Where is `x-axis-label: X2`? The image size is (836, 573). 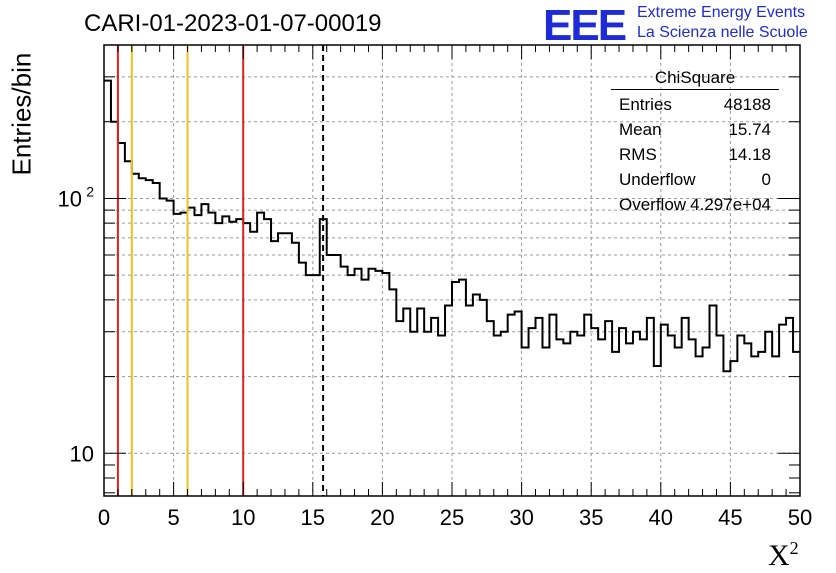
x-axis-label: X2 is located at coordinates (783, 555).